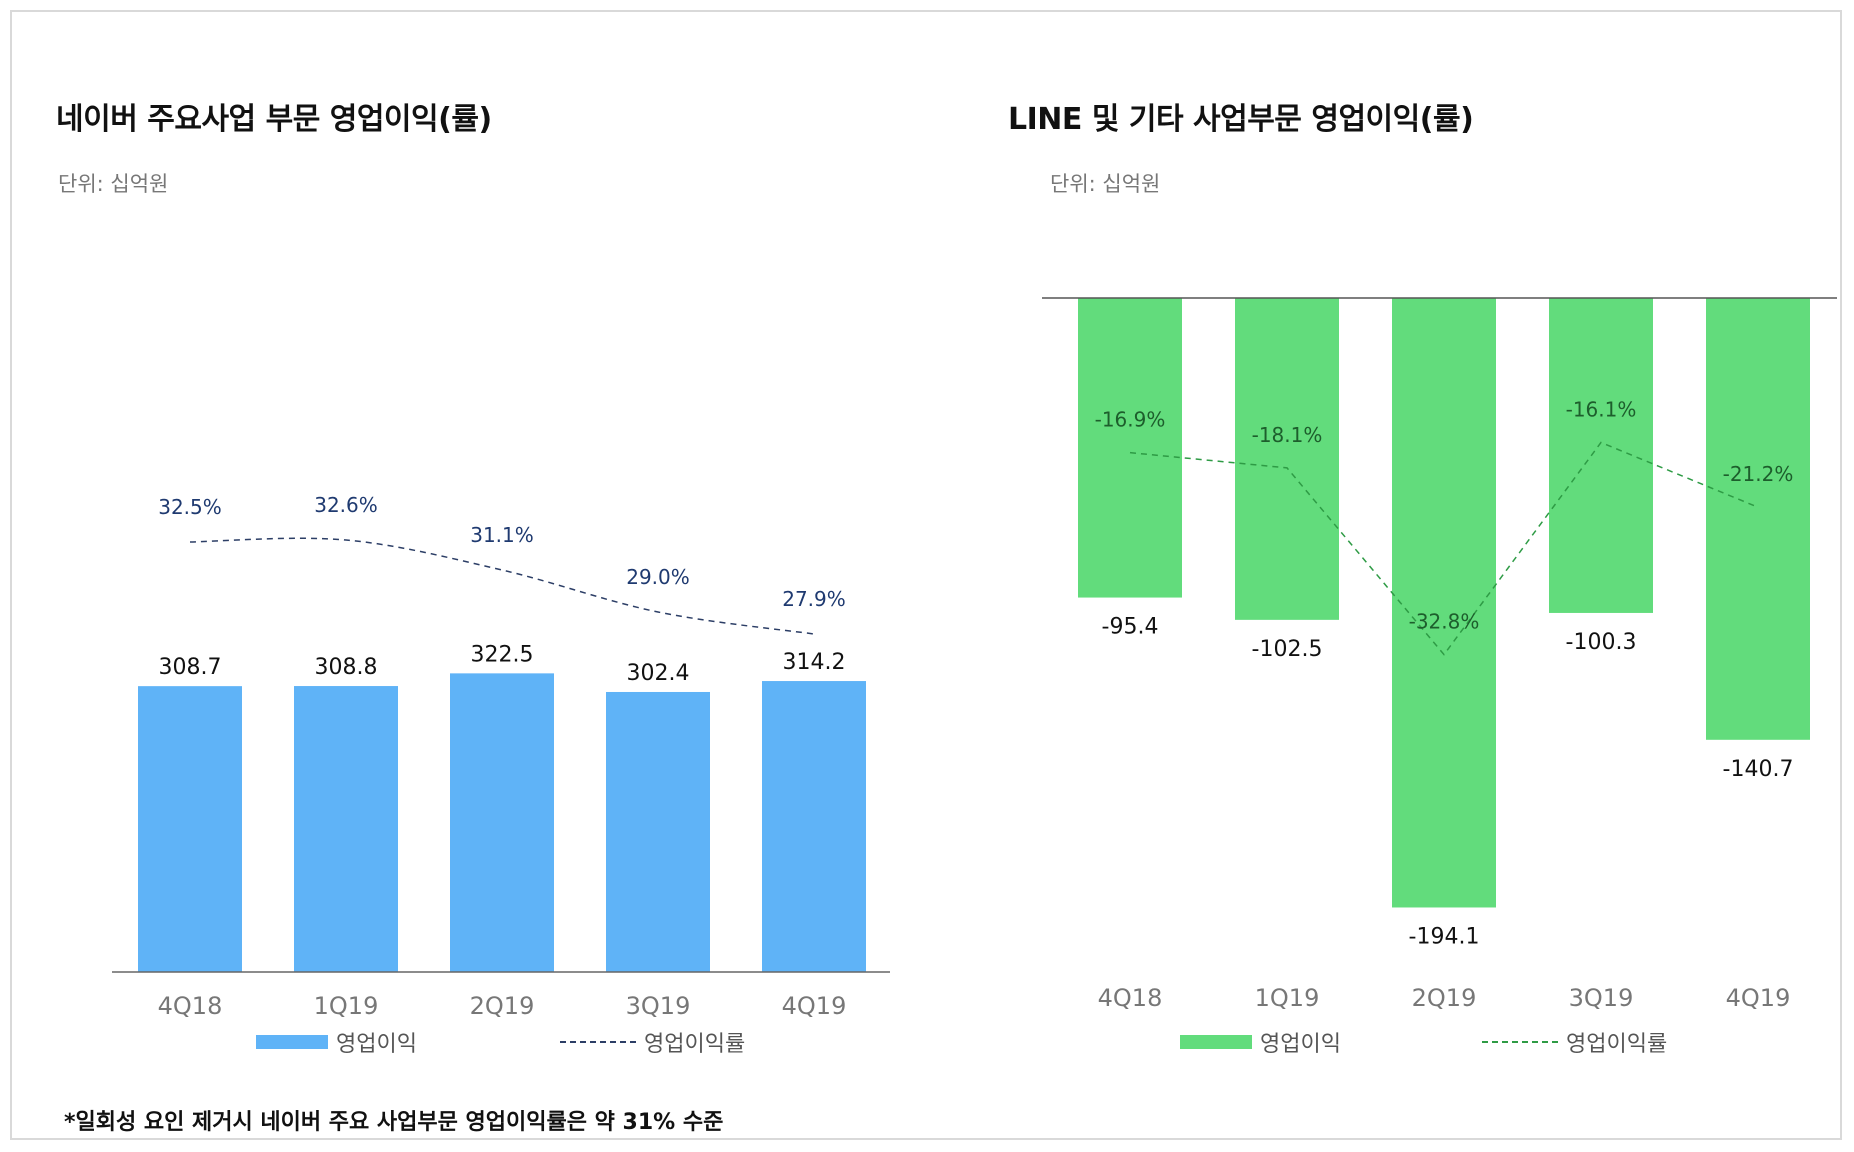 The height and width of the screenshot is (1152, 1854). I want to click on bar-value-label: -102.5, so click(1287, 649).